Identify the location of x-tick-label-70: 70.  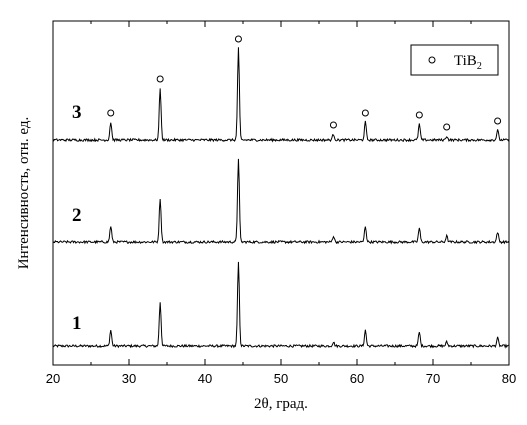
(433, 378).